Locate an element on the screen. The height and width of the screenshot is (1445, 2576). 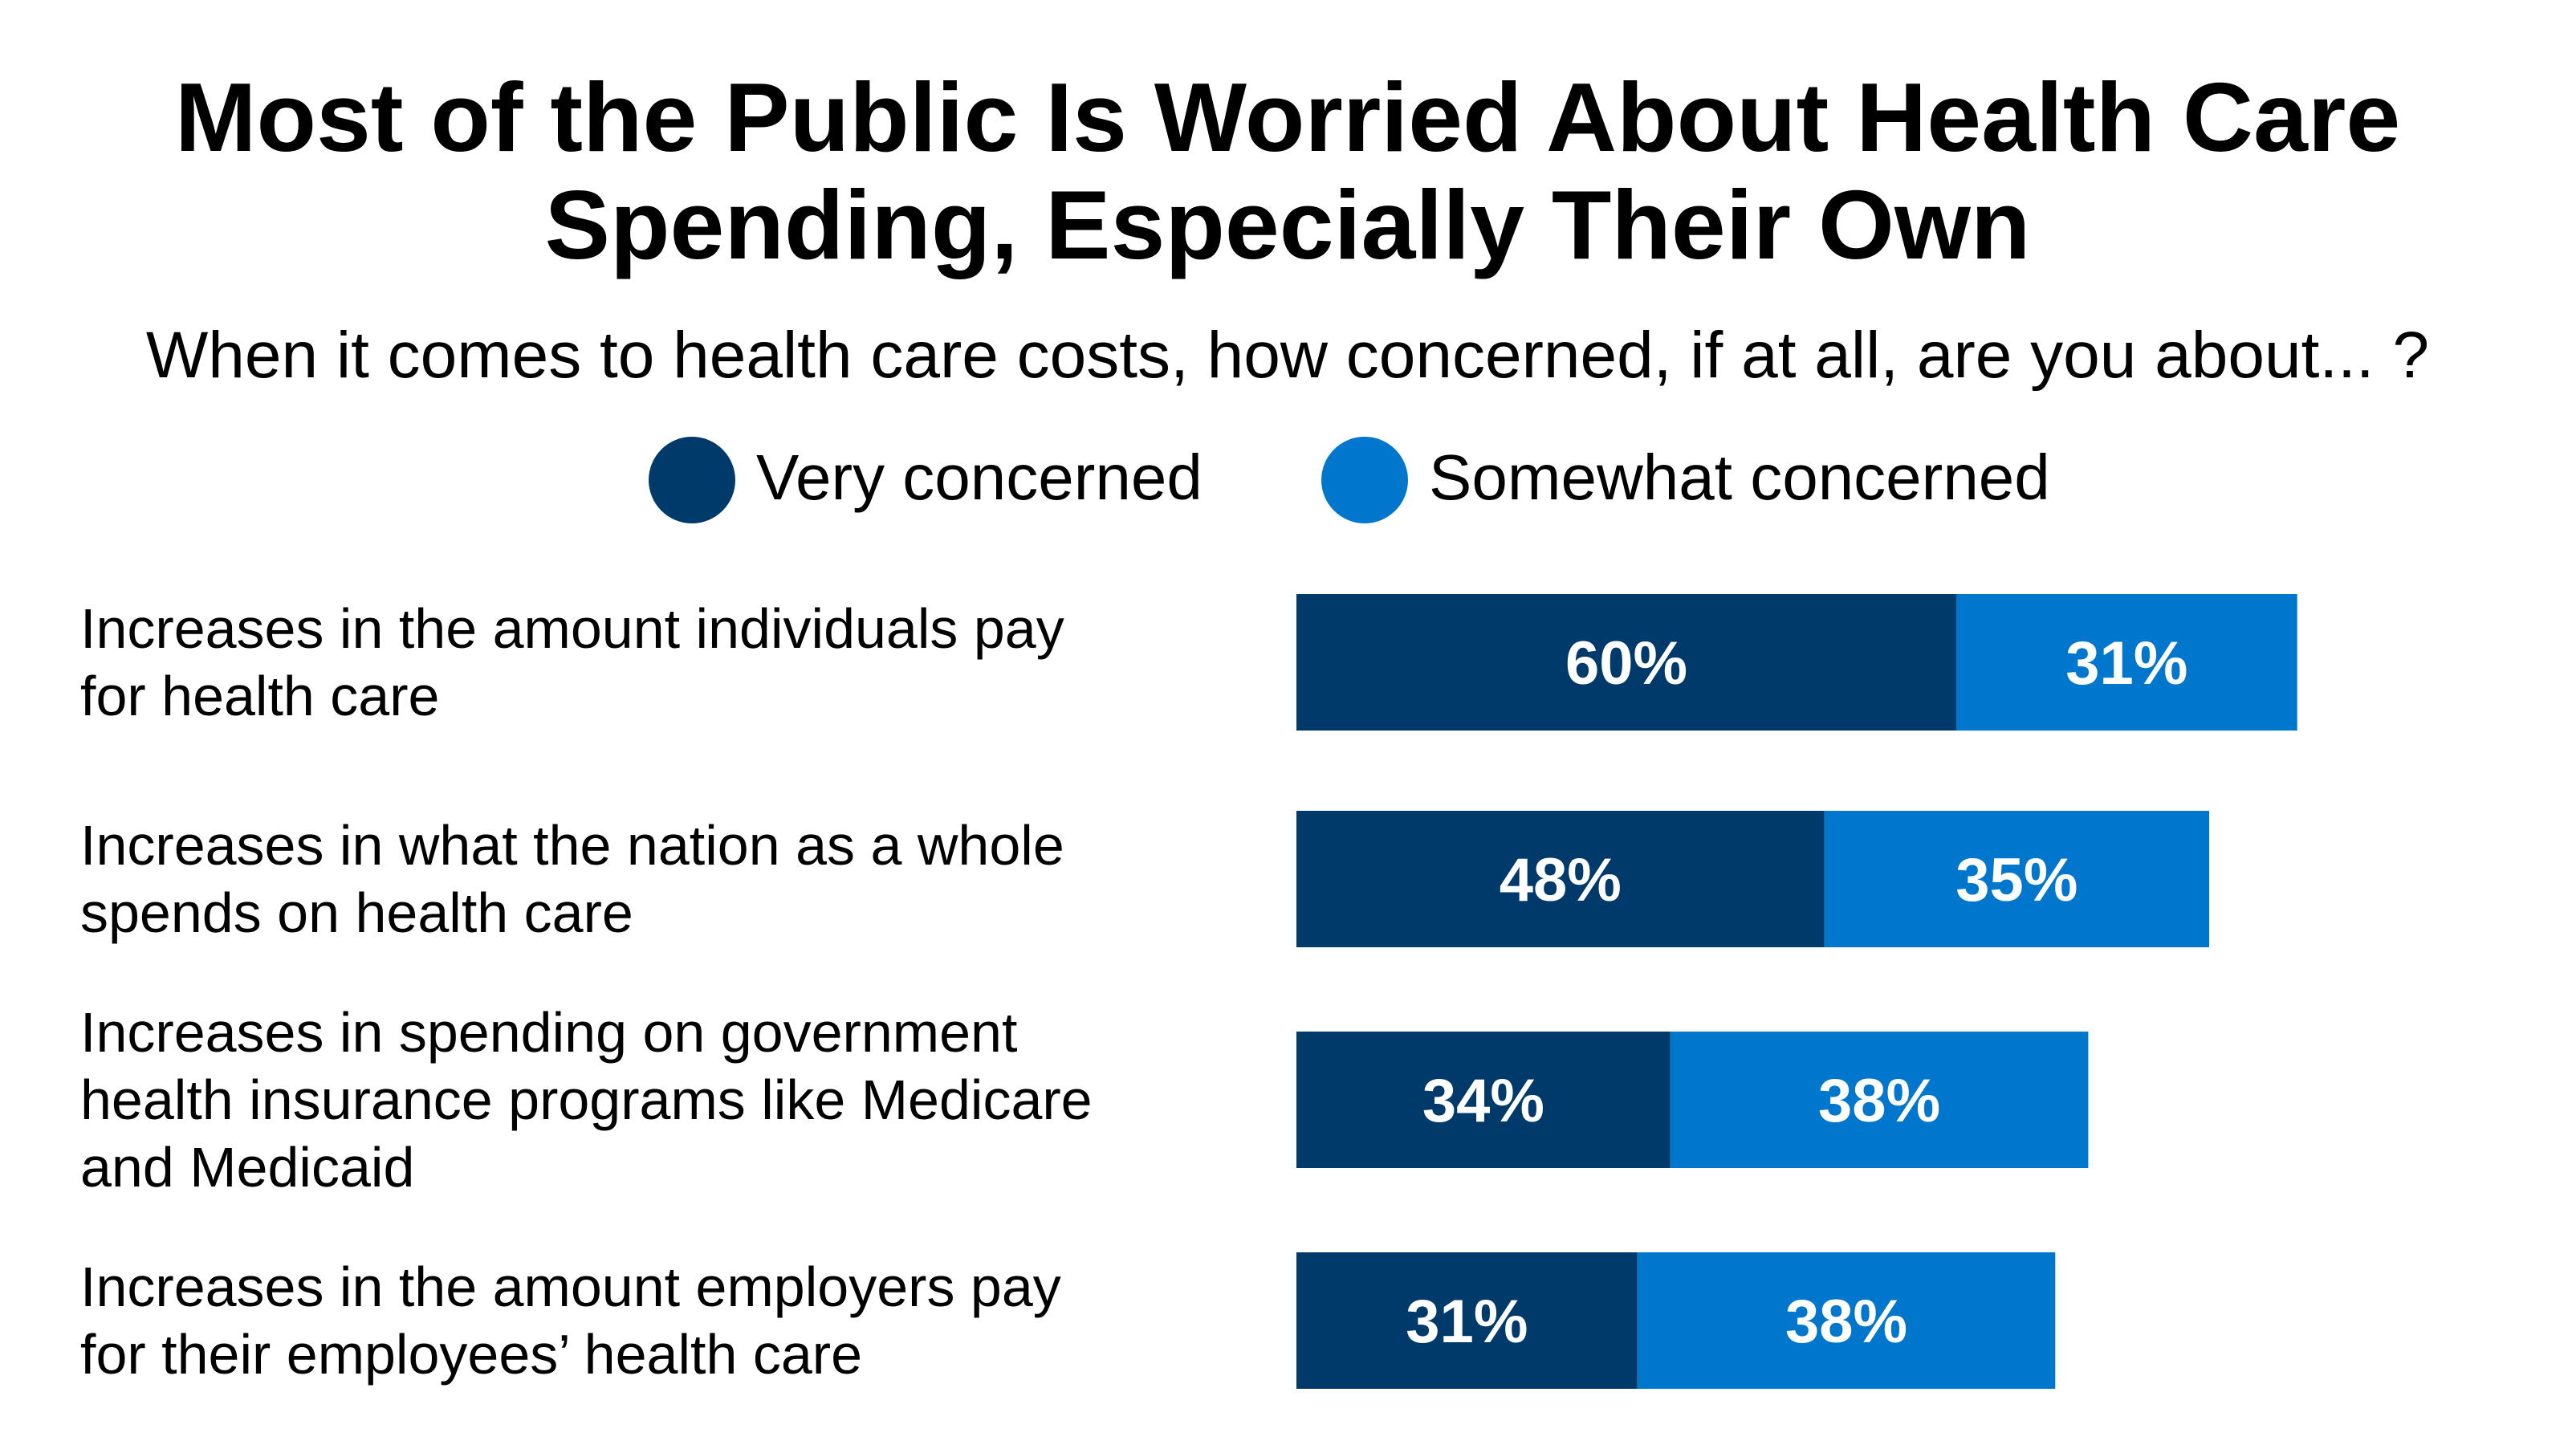
value-label-very-concerned-1: 60% is located at coordinates (1626, 663).